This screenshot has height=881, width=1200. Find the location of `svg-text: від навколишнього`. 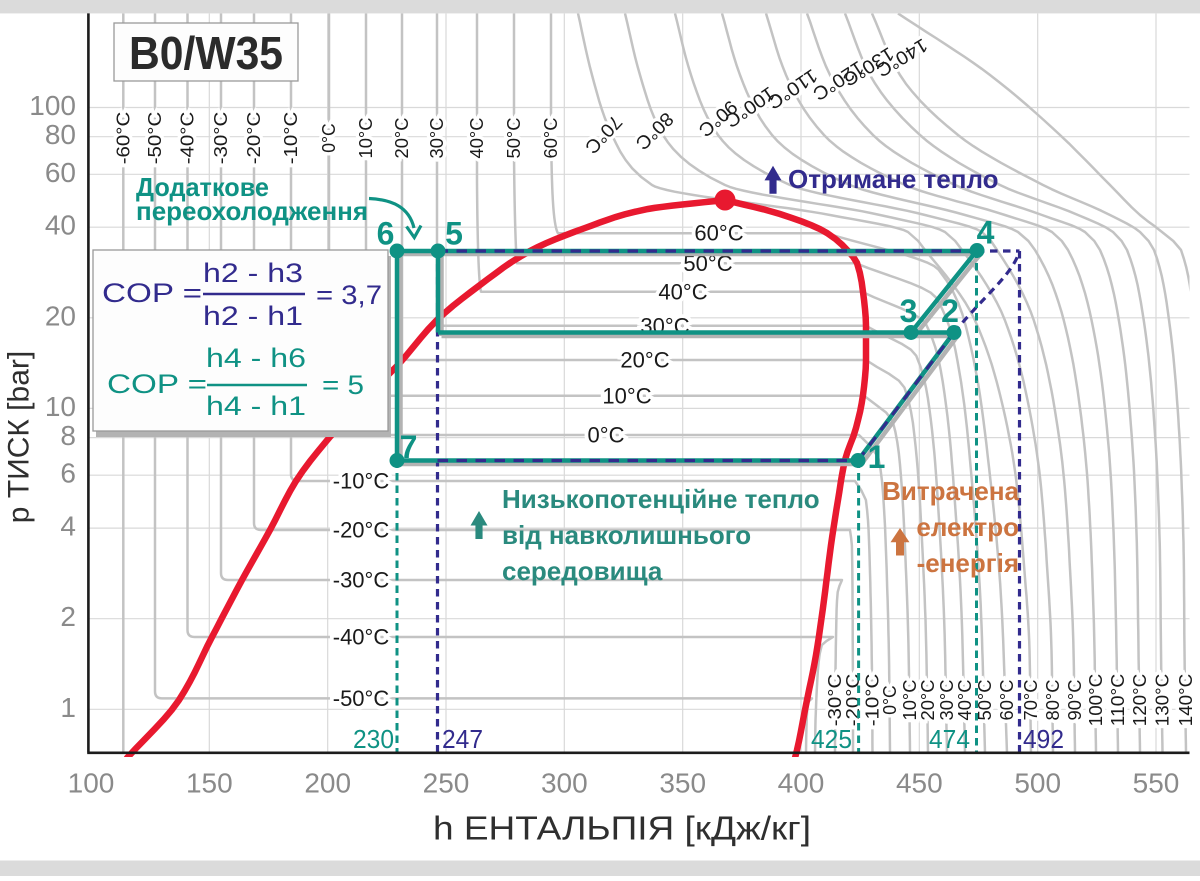

svg-text: від навколишнього is located at coordinates (626, 535).